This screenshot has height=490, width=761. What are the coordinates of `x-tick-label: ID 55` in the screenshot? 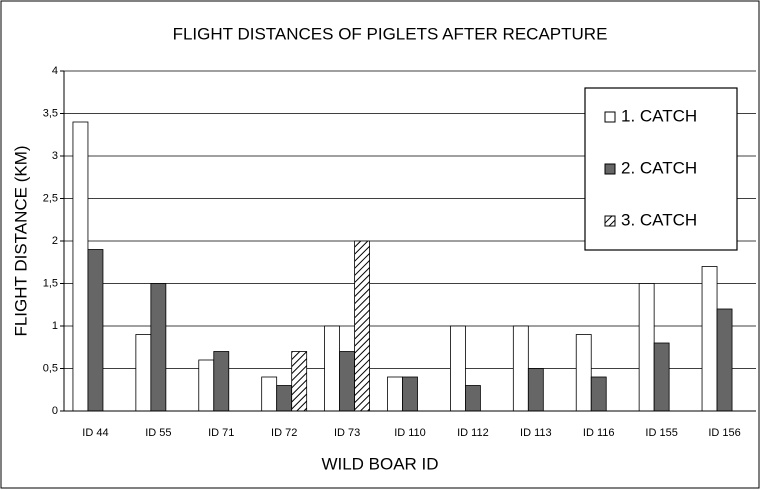 It's located at (158, 433).